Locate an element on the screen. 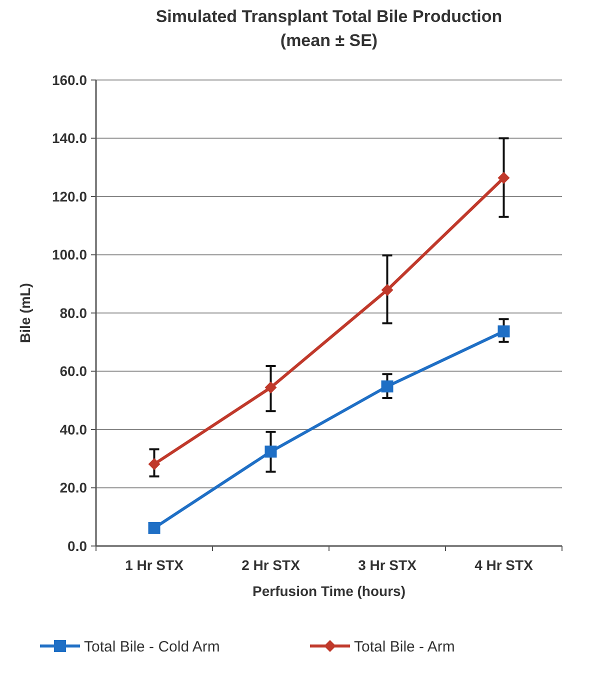 The height and width of the screenshot is (676, 592). legend-label: Total Bile - Cold Arm is located at coordinates (152, 647).